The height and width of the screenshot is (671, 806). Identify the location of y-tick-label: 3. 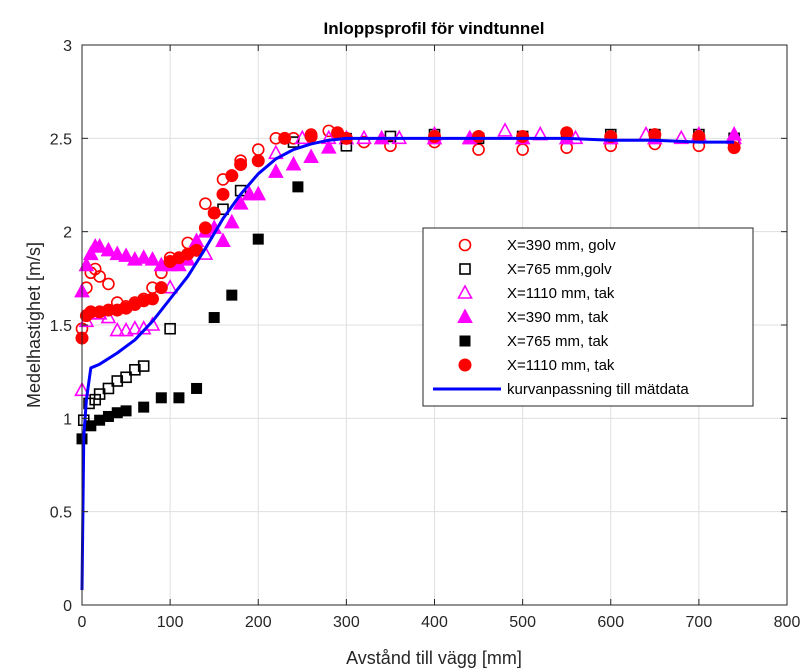
(67, 46).